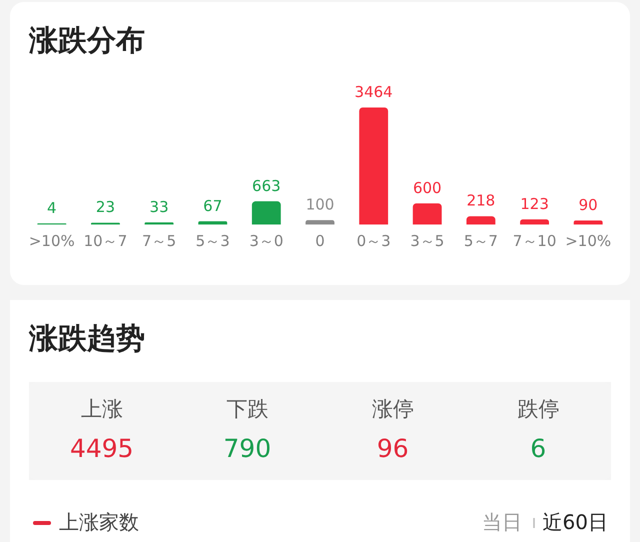  Describe the element at coordinates (86, 338) in the screenshot. I see `text: 涨跌趋势` at that location.